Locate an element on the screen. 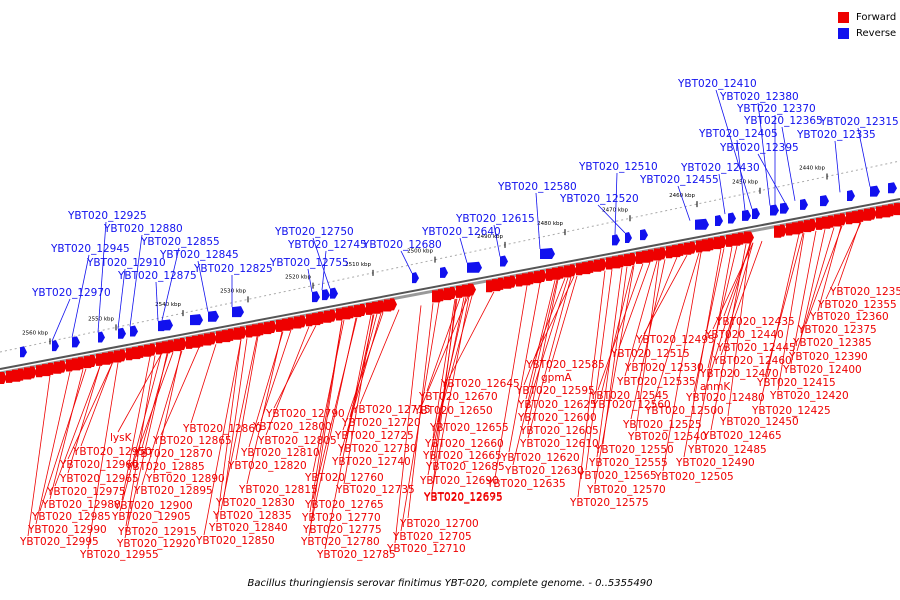 The image size is (900, 600). forward-gene-label: YBT020_12515 is located at coordinates (650, 354).